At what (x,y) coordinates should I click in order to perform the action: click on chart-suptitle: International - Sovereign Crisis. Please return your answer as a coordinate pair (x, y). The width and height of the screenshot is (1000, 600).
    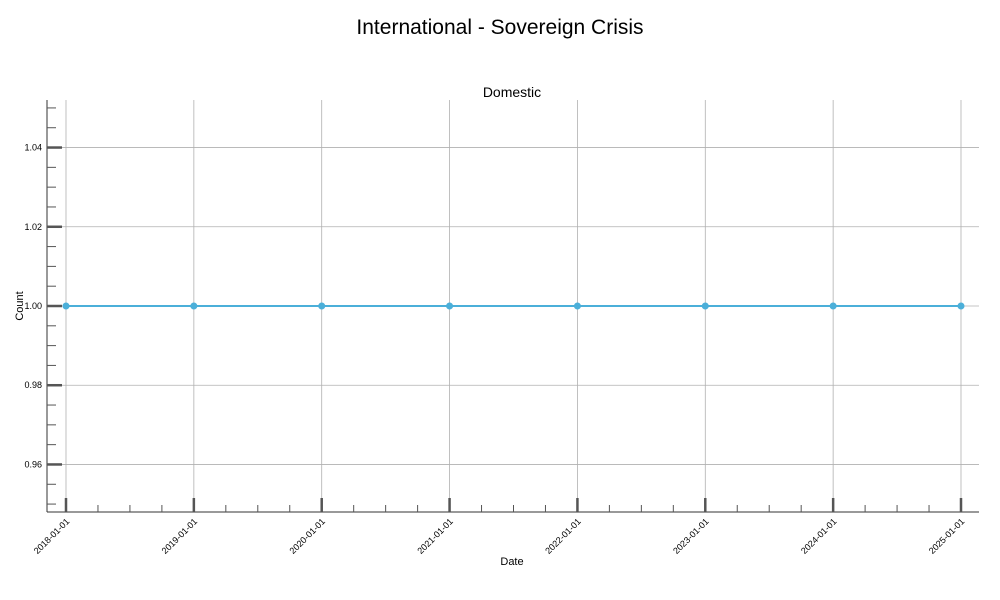
    Looking at the image, I should click on (499, 27).